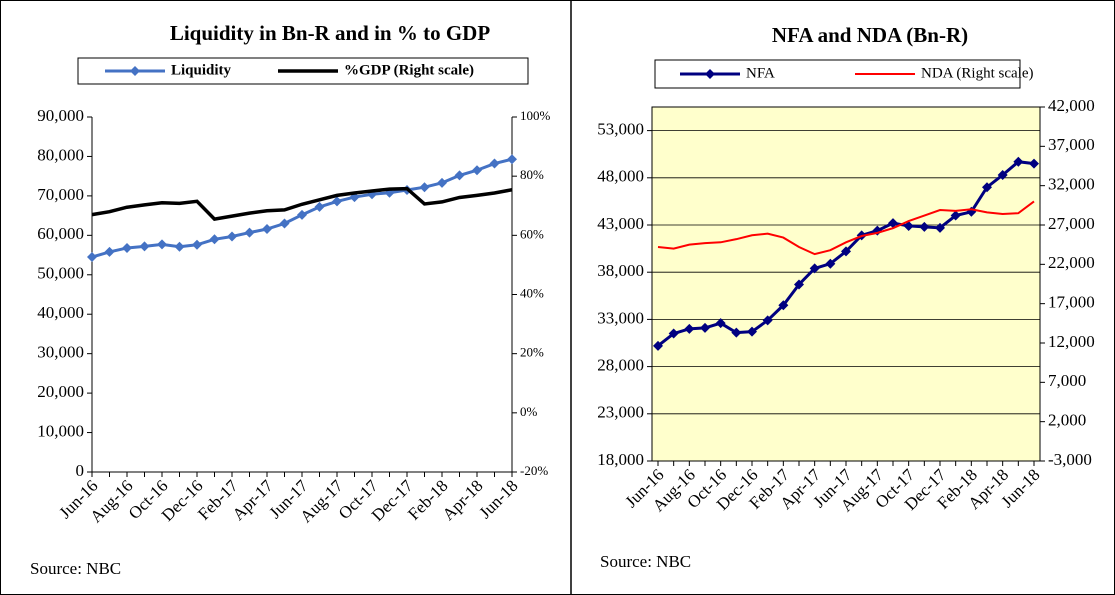 The image size is (1115, 595). What do you see at coordinates (201, 70) in the screenshot?
I see `legend-label: Liquidity` at bounding box center [201, 70].